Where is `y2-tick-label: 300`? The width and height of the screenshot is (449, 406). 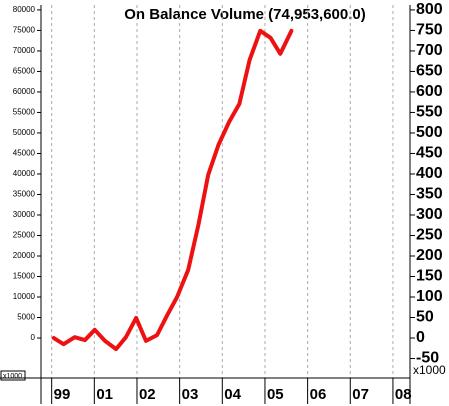
y2-tick-label: 300 is located at coordinates (429, 214).